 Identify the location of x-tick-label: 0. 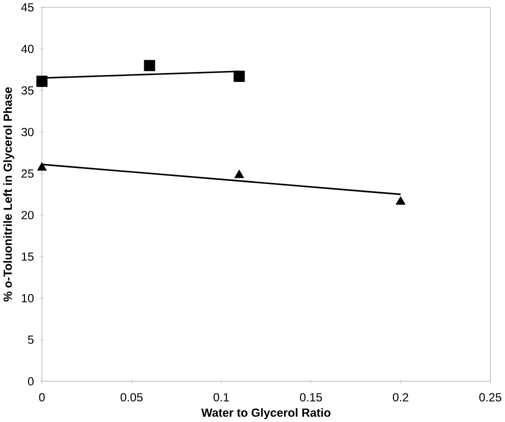
(42, 397).